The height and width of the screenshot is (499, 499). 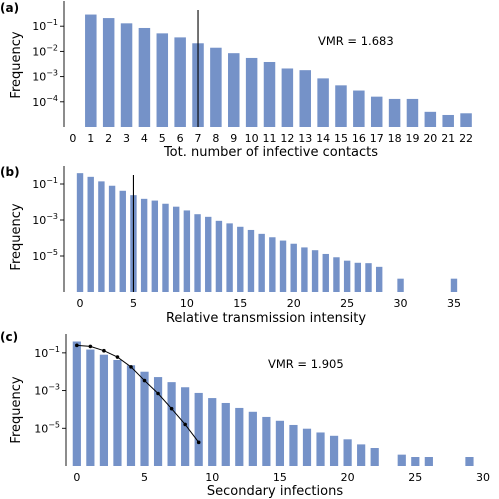 I want to click on panel-a-x-ticks: 0 1 2 3 4 5 6 7 8 9 10 11 12 13 14 15 16 17 18 19 20 21 22, so click(x=271, y=138).